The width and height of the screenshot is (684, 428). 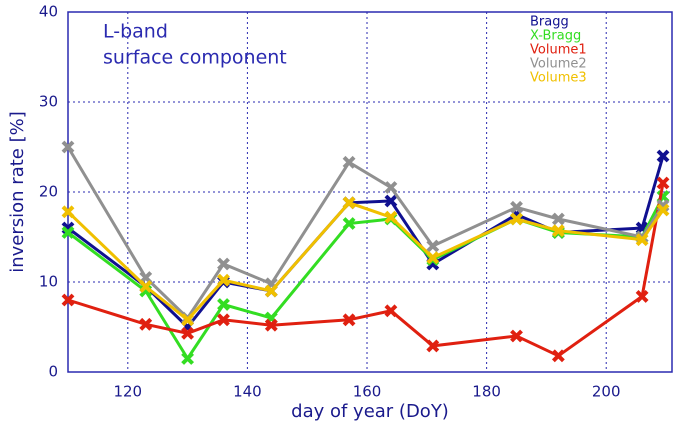 I want to click on y-tick-label: 30, so click(x=48, y=102).